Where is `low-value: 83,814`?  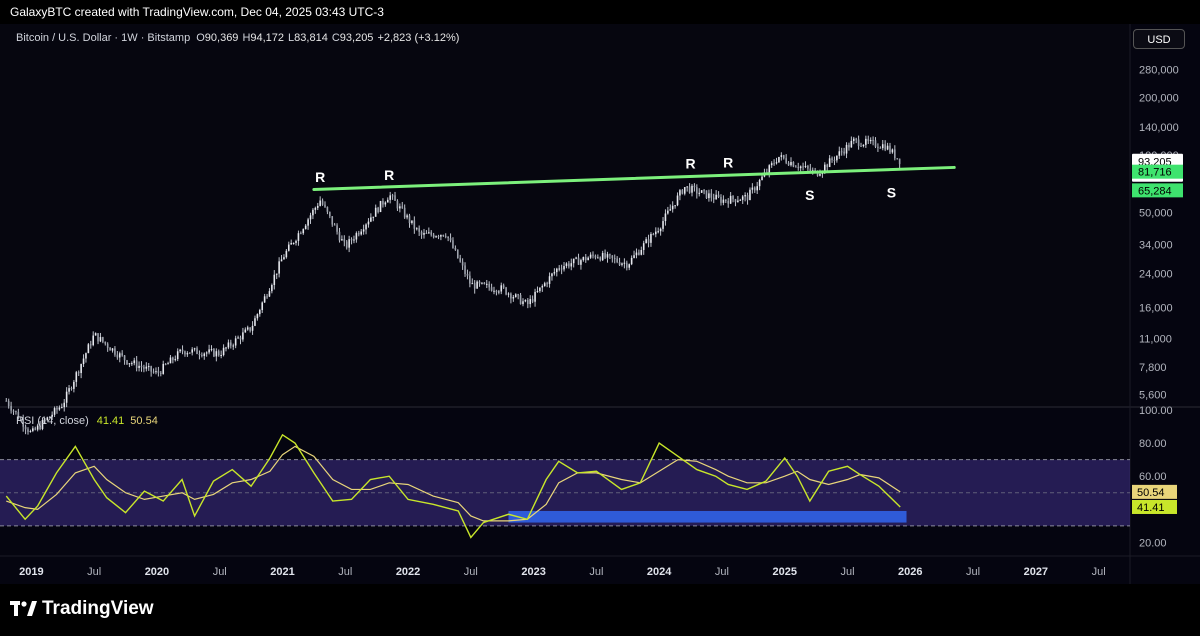 low-value: 83,814 is located at coordinates (311, 38).